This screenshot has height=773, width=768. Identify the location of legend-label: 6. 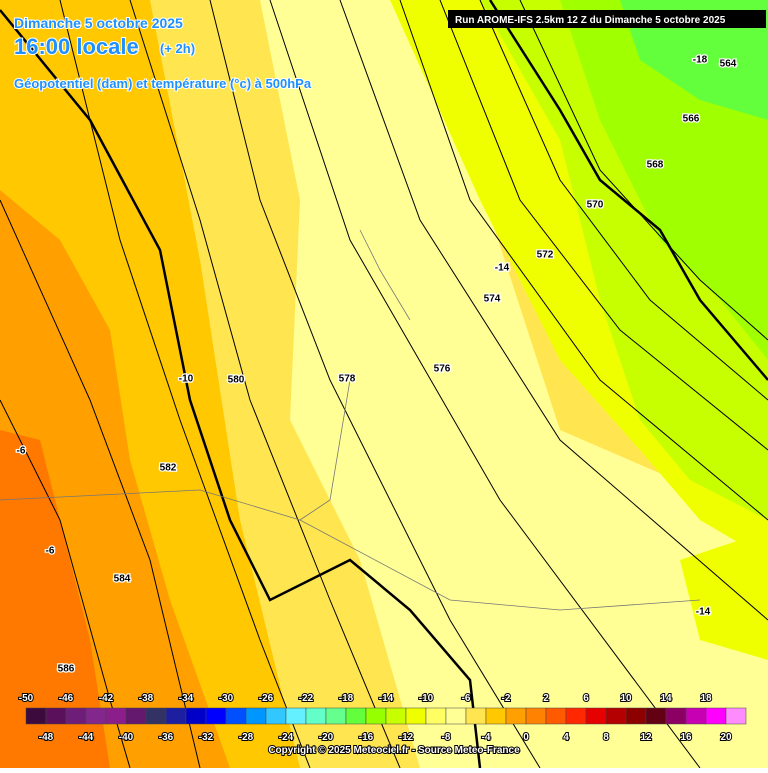
(586, 698).